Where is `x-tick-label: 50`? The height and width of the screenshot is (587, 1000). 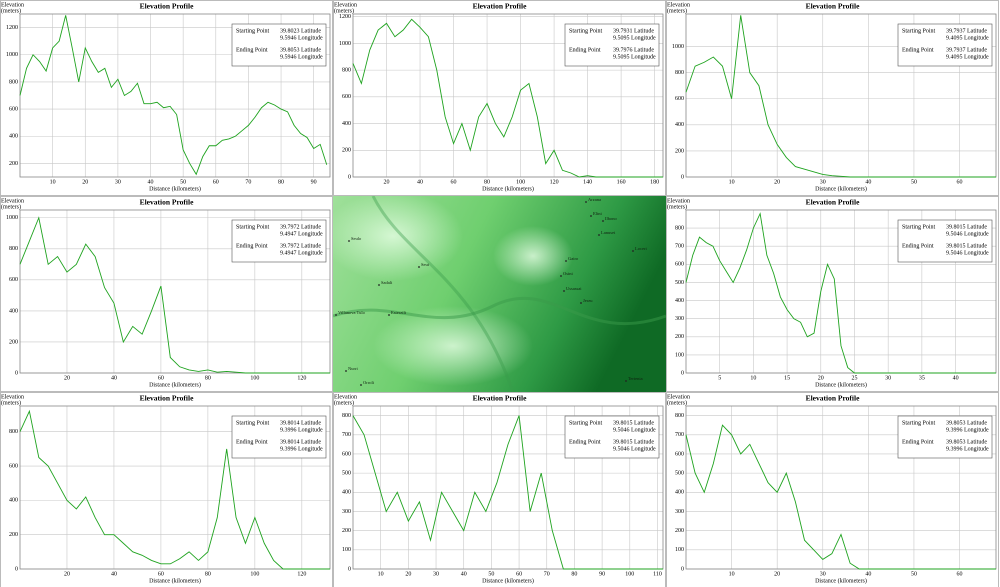
x-tick-label: 50 is located at coordinates (914, 574).